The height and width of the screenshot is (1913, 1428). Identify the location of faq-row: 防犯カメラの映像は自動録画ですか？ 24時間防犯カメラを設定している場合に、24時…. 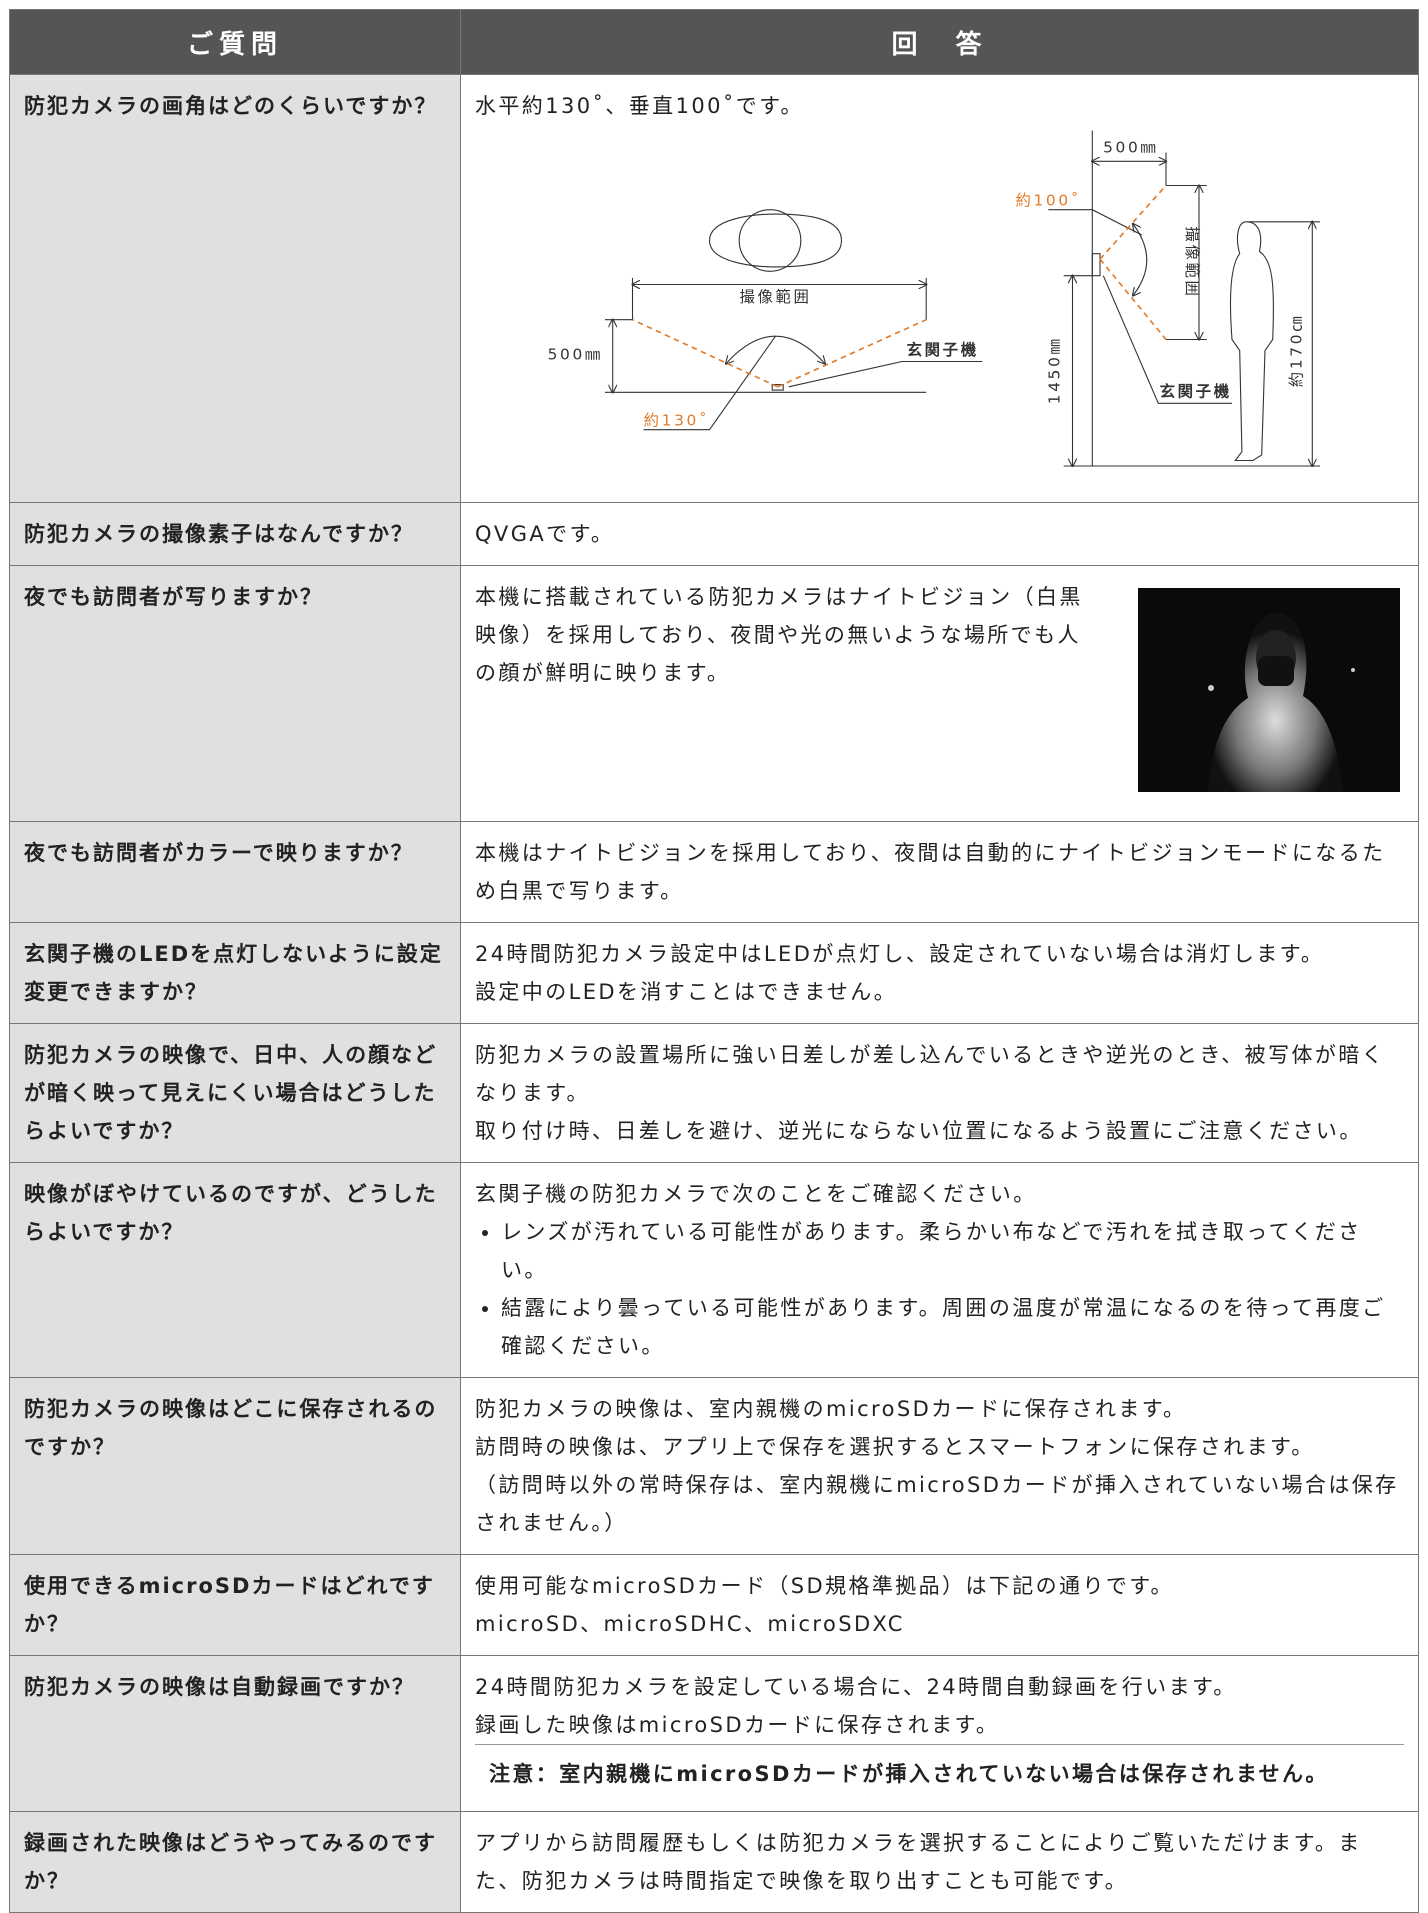
(714, 1733).